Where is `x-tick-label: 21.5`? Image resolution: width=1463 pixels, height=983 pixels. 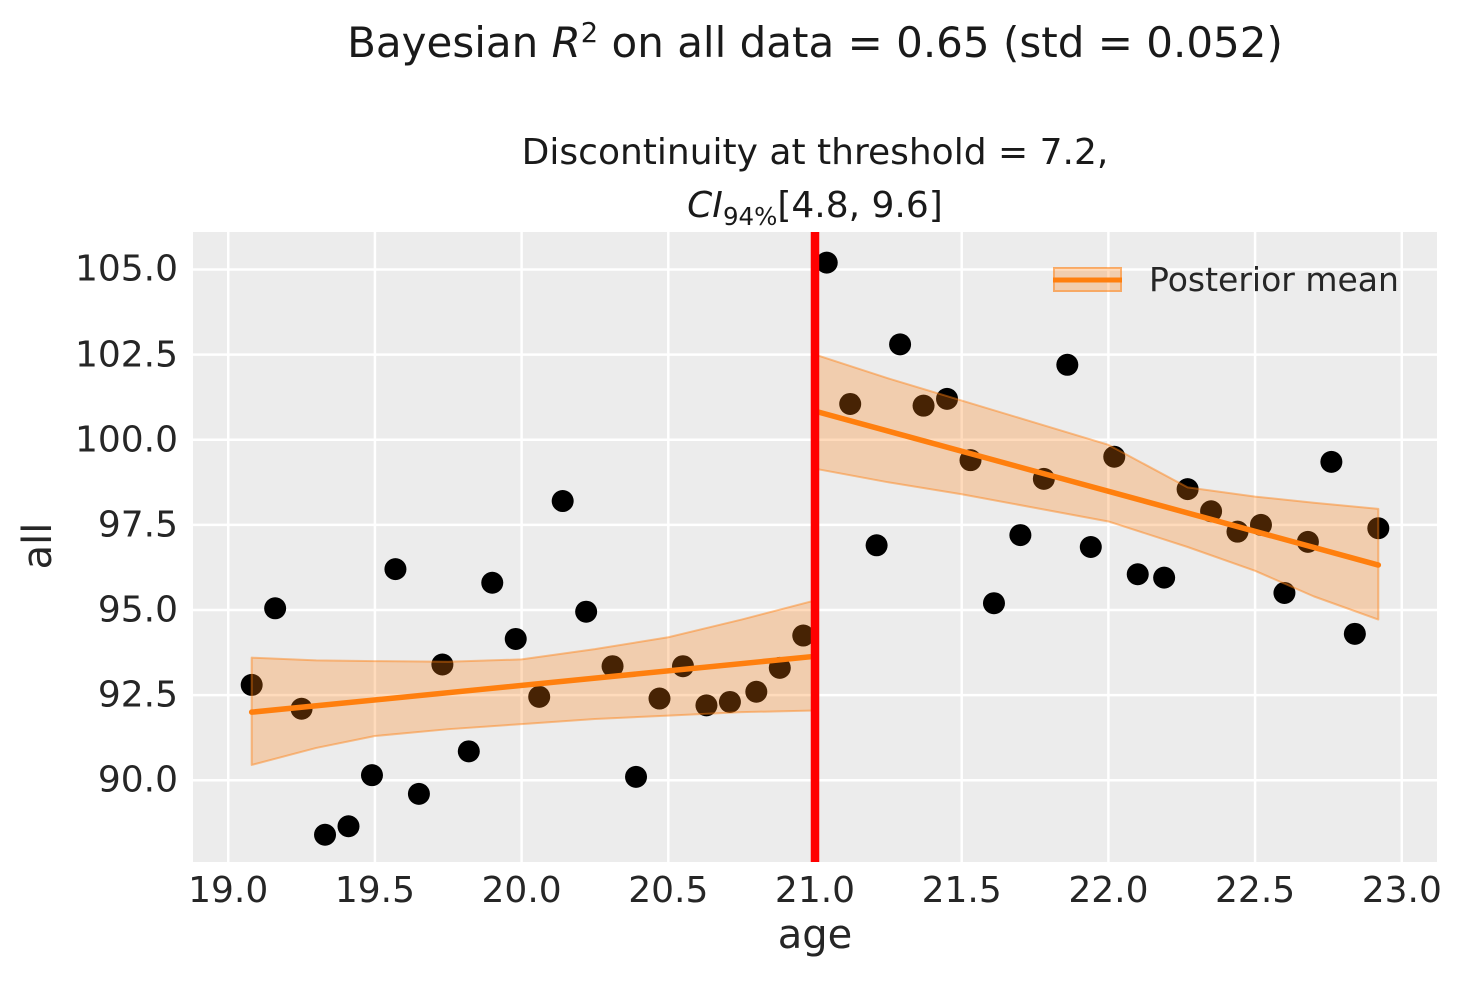 x-tick-label: 21.5 is located at coordinates (961, 890).